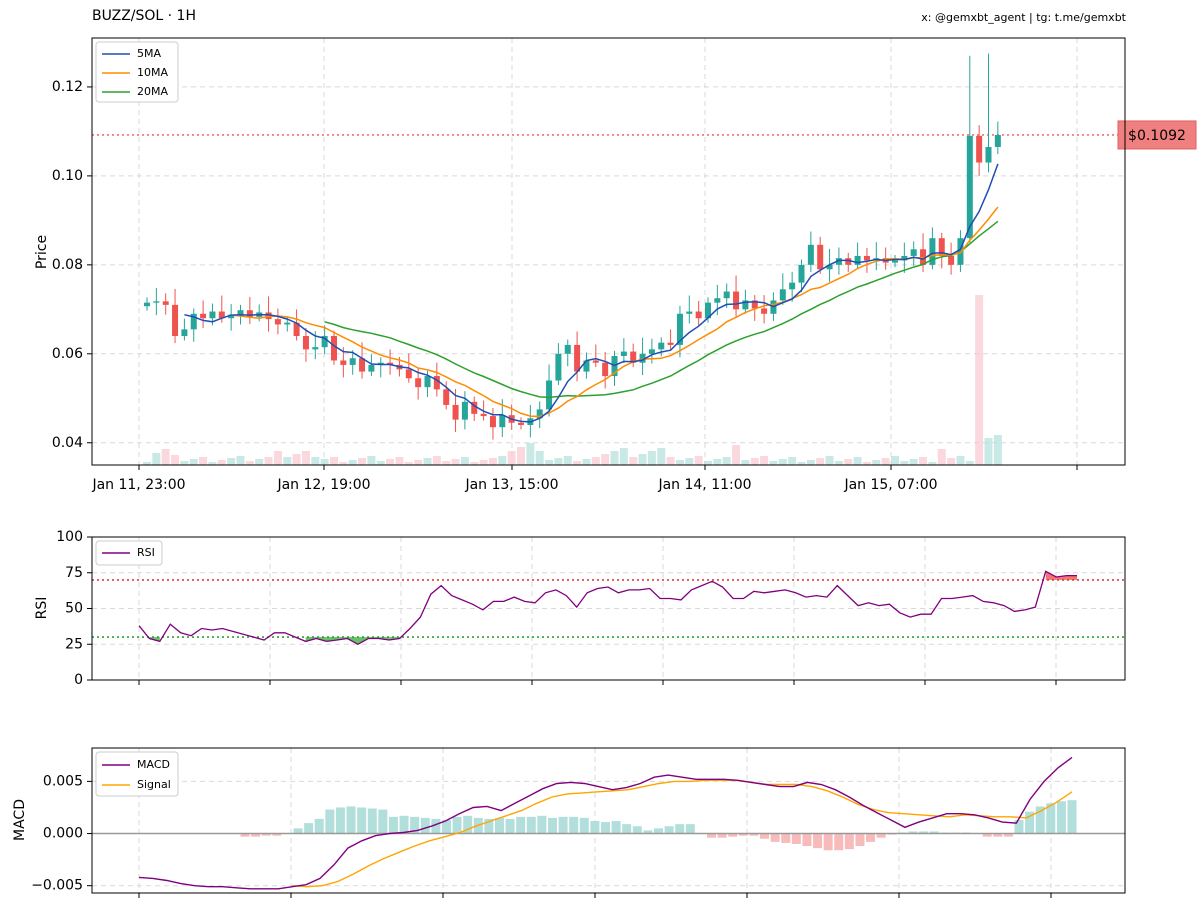 This screenshot has width=1200, height=914. Describe the element at coordinates (74, 609) in the screenshot. I see `rsi-ytick-label: 50` at that location.